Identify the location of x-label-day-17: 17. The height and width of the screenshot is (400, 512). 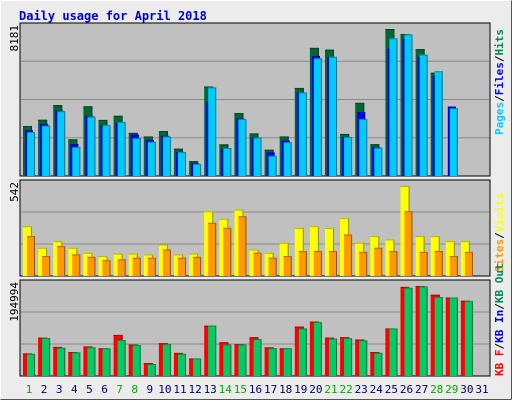
(270, 389).